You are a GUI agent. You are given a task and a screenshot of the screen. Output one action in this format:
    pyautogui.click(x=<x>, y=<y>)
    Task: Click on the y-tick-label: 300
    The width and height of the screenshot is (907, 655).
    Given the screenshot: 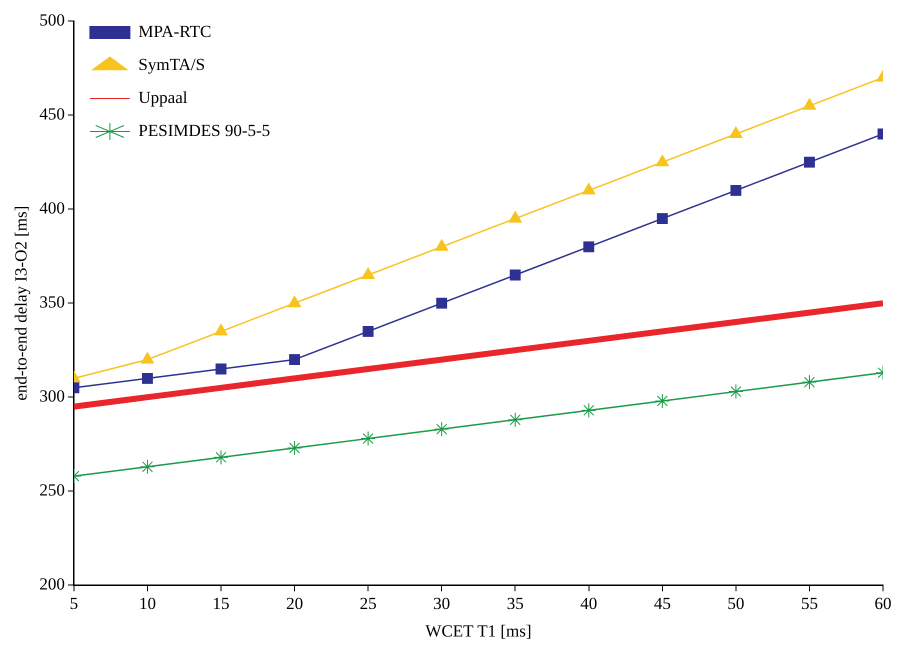 What is the action you would take?
    pyautogui.click(x=52, y=396)
    